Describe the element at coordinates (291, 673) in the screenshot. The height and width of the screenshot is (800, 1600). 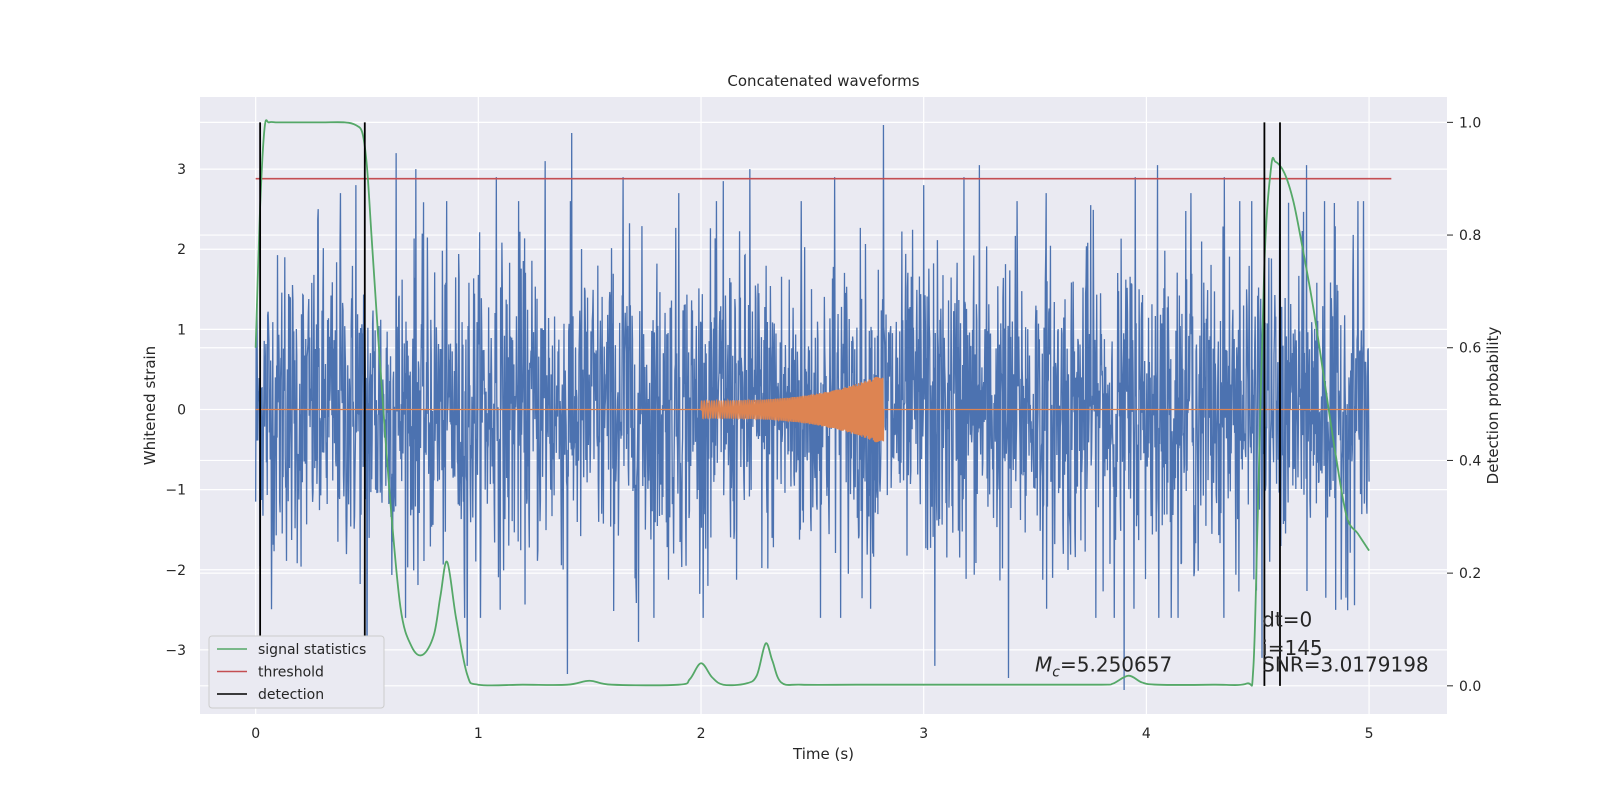
I see `legend-label-threshold: threshold` at that location.